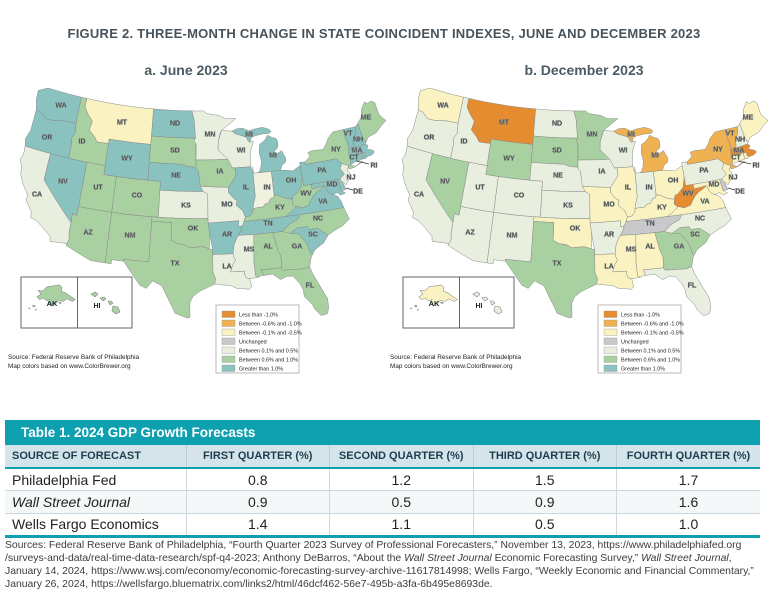  Describe the element at coordinates (253, 343) in the screenshot. I see `svg-text: Unchanged` at that location.